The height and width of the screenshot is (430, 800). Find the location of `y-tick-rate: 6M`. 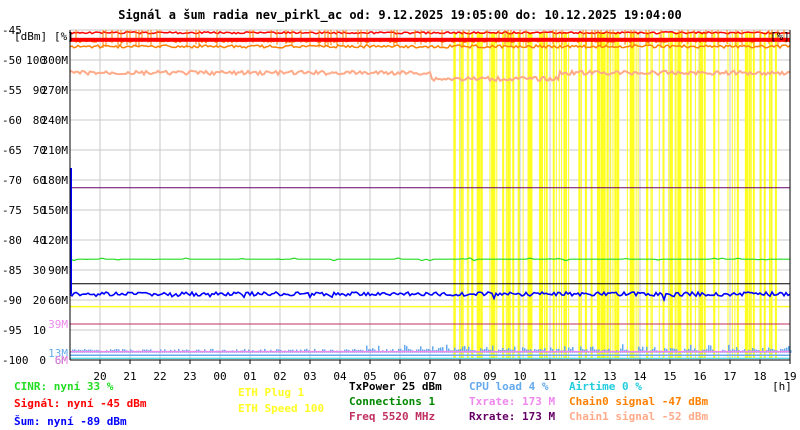

y-tick-rate: 6M is located at coordinates (62, 360).